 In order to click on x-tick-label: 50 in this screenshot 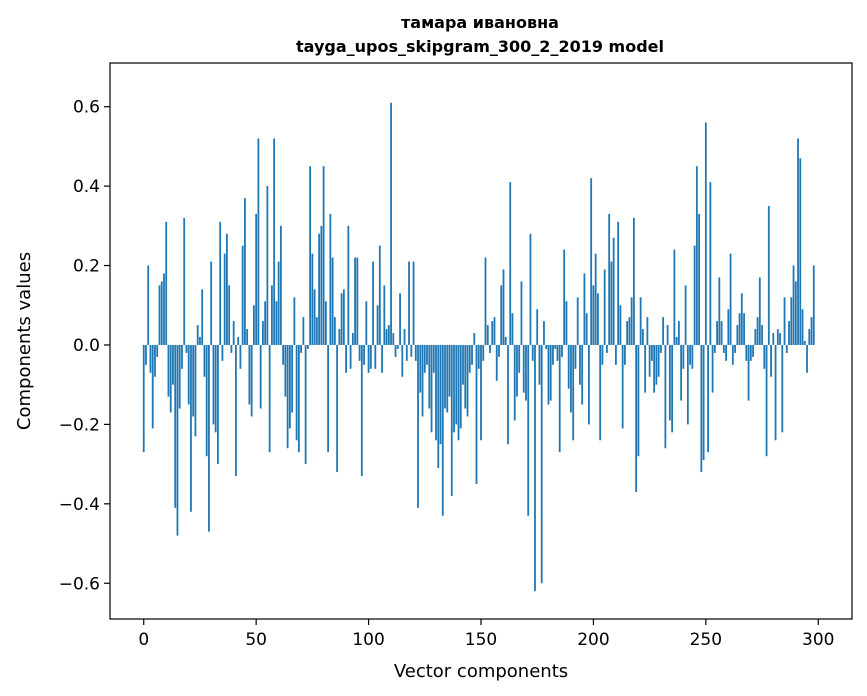, I will do `click(256, 640)`.